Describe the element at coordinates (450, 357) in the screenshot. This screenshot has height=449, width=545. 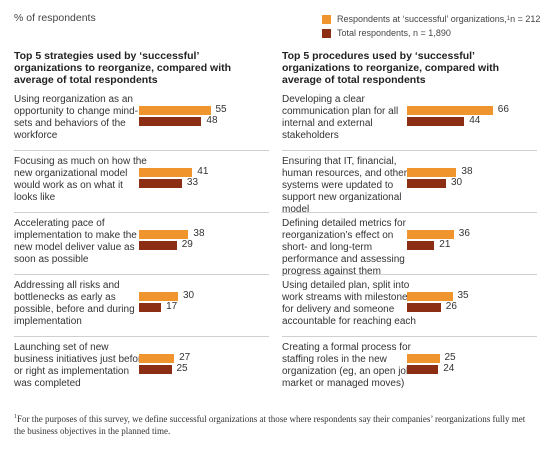
I see `value-label-successful: 25` at that location.